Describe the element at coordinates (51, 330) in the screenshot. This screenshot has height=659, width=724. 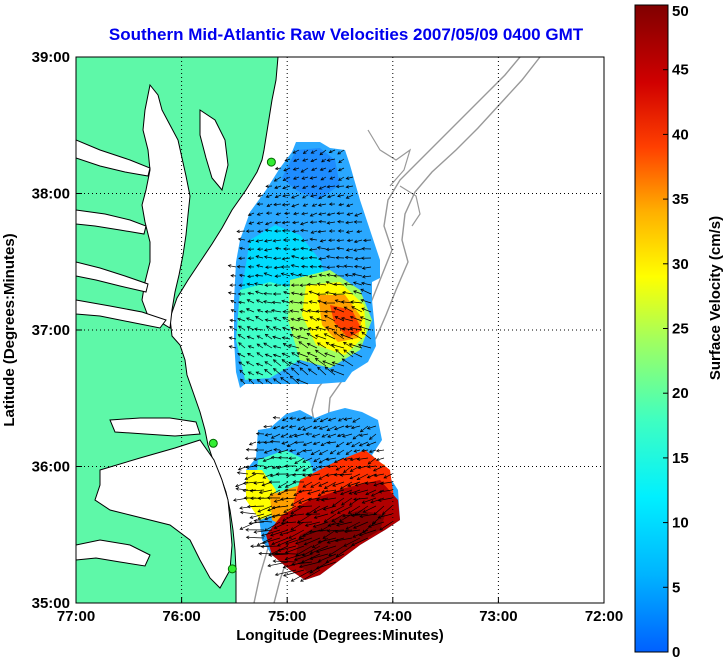
I see `y-tick-label: 37:00` at that location.